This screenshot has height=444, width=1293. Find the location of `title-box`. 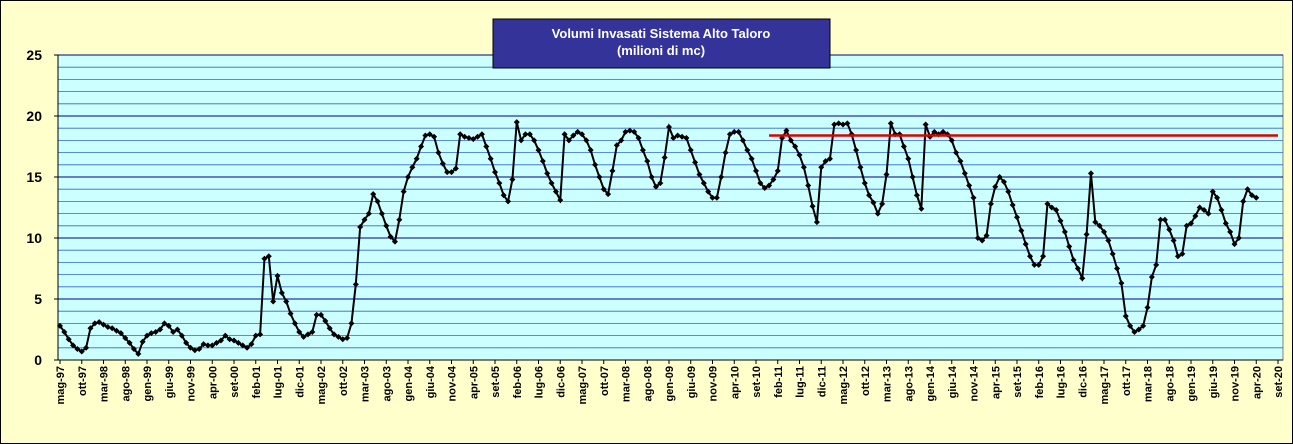

title-box is located at coordinates (661, 43).